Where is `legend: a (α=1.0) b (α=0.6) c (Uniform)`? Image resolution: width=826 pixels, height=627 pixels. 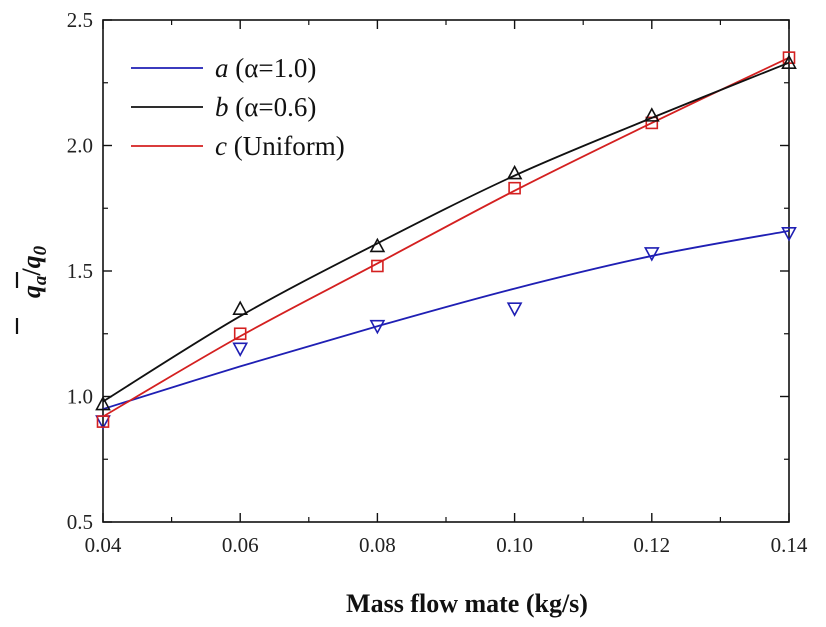 legend: a (α=1.0) b (α=0.6) c (Uniform) is located at coordinates (238, 107).